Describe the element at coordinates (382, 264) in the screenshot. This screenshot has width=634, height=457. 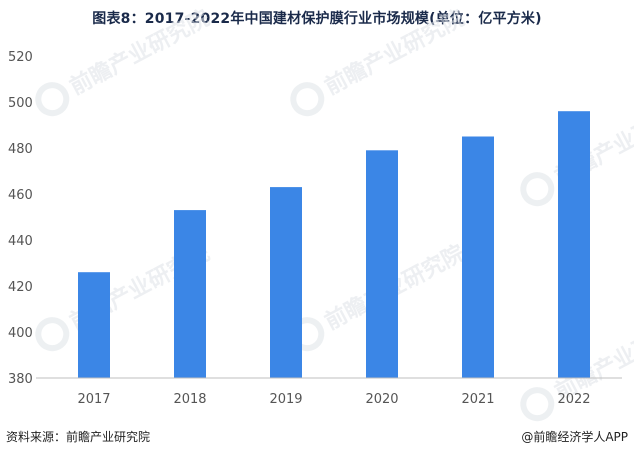
I see `bar-2020` at that location.